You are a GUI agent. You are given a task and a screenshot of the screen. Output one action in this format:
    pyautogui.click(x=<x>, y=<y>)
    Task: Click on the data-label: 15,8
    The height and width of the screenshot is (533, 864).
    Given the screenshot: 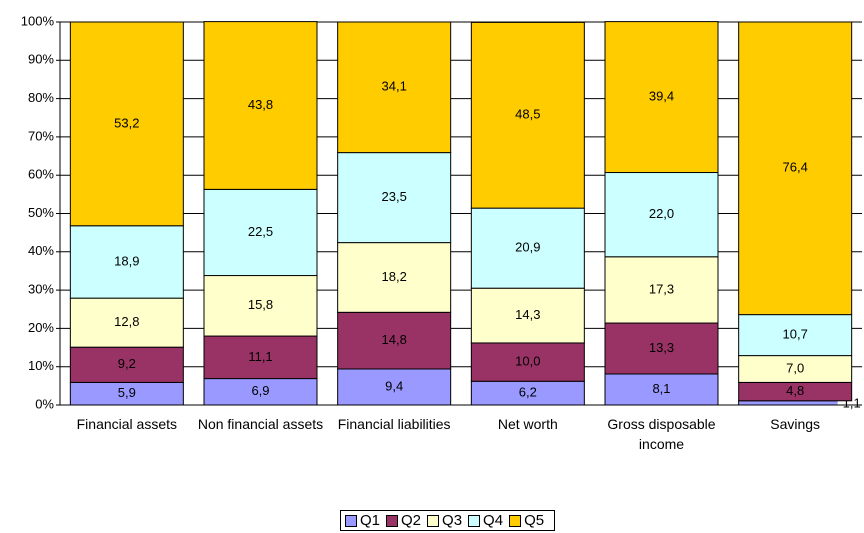 What is the action you would take?
    pyautogui.click(x=260, y=304)
    